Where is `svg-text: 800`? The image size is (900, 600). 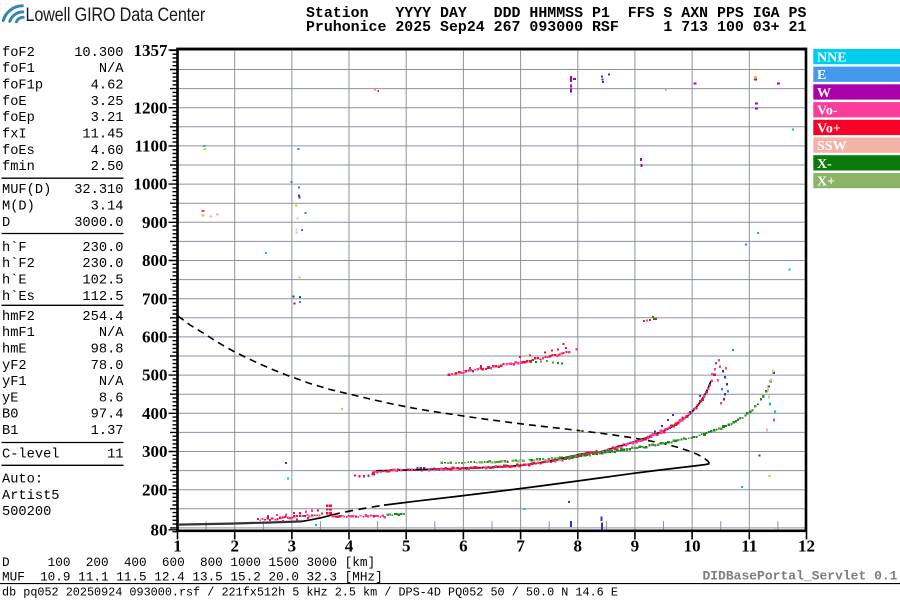 svg-text: 800 is located at coordinates (155, 260).